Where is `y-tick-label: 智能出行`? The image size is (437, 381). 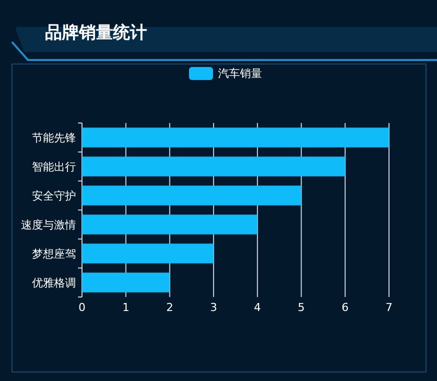
y-tick-label: 智能出行 is located at coordinates (54, 167).